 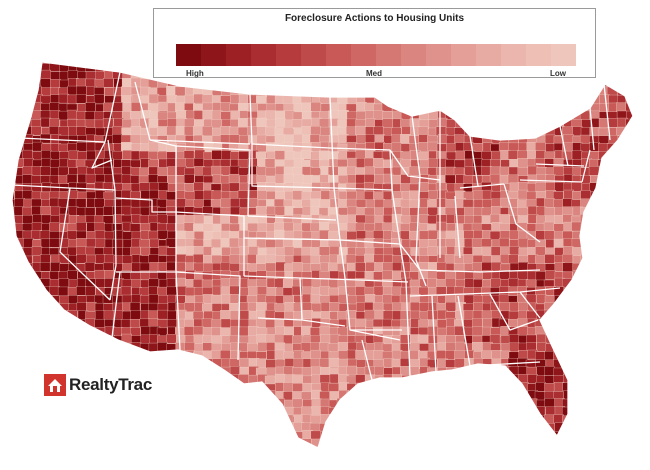 What do you see at coordinates (98, 385) in the screenshot?
I see `realtytrac-logo: RealtyTrac` at bounding box center [98, 385].